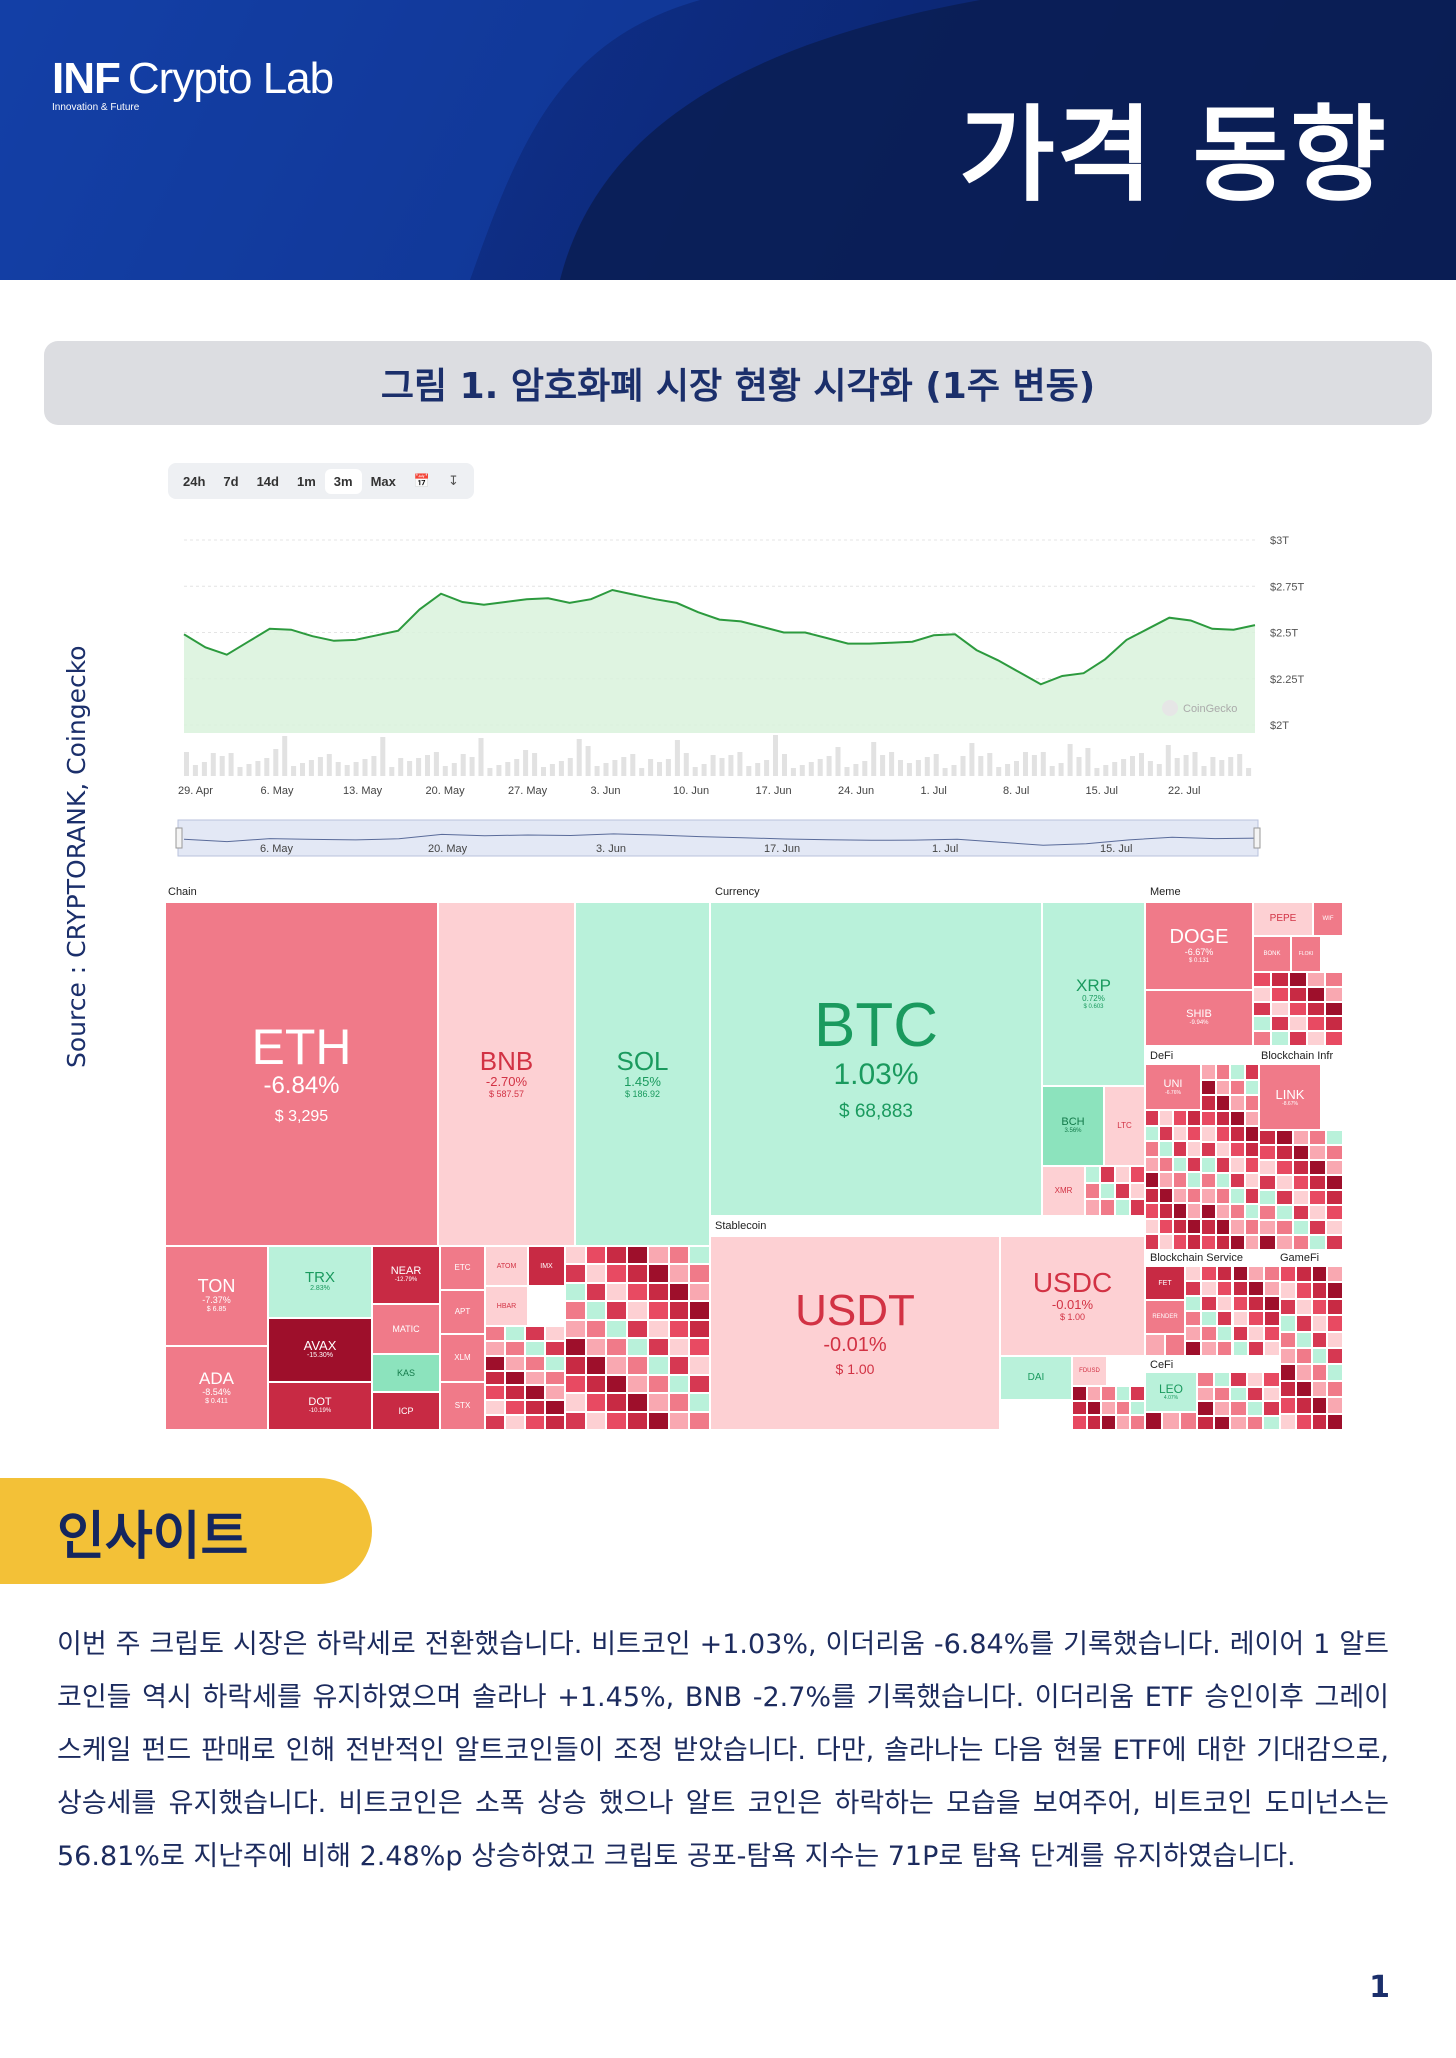 The image size is (1456, 2058). I want to click on tile-fet: FET, so click(1165, 1283).